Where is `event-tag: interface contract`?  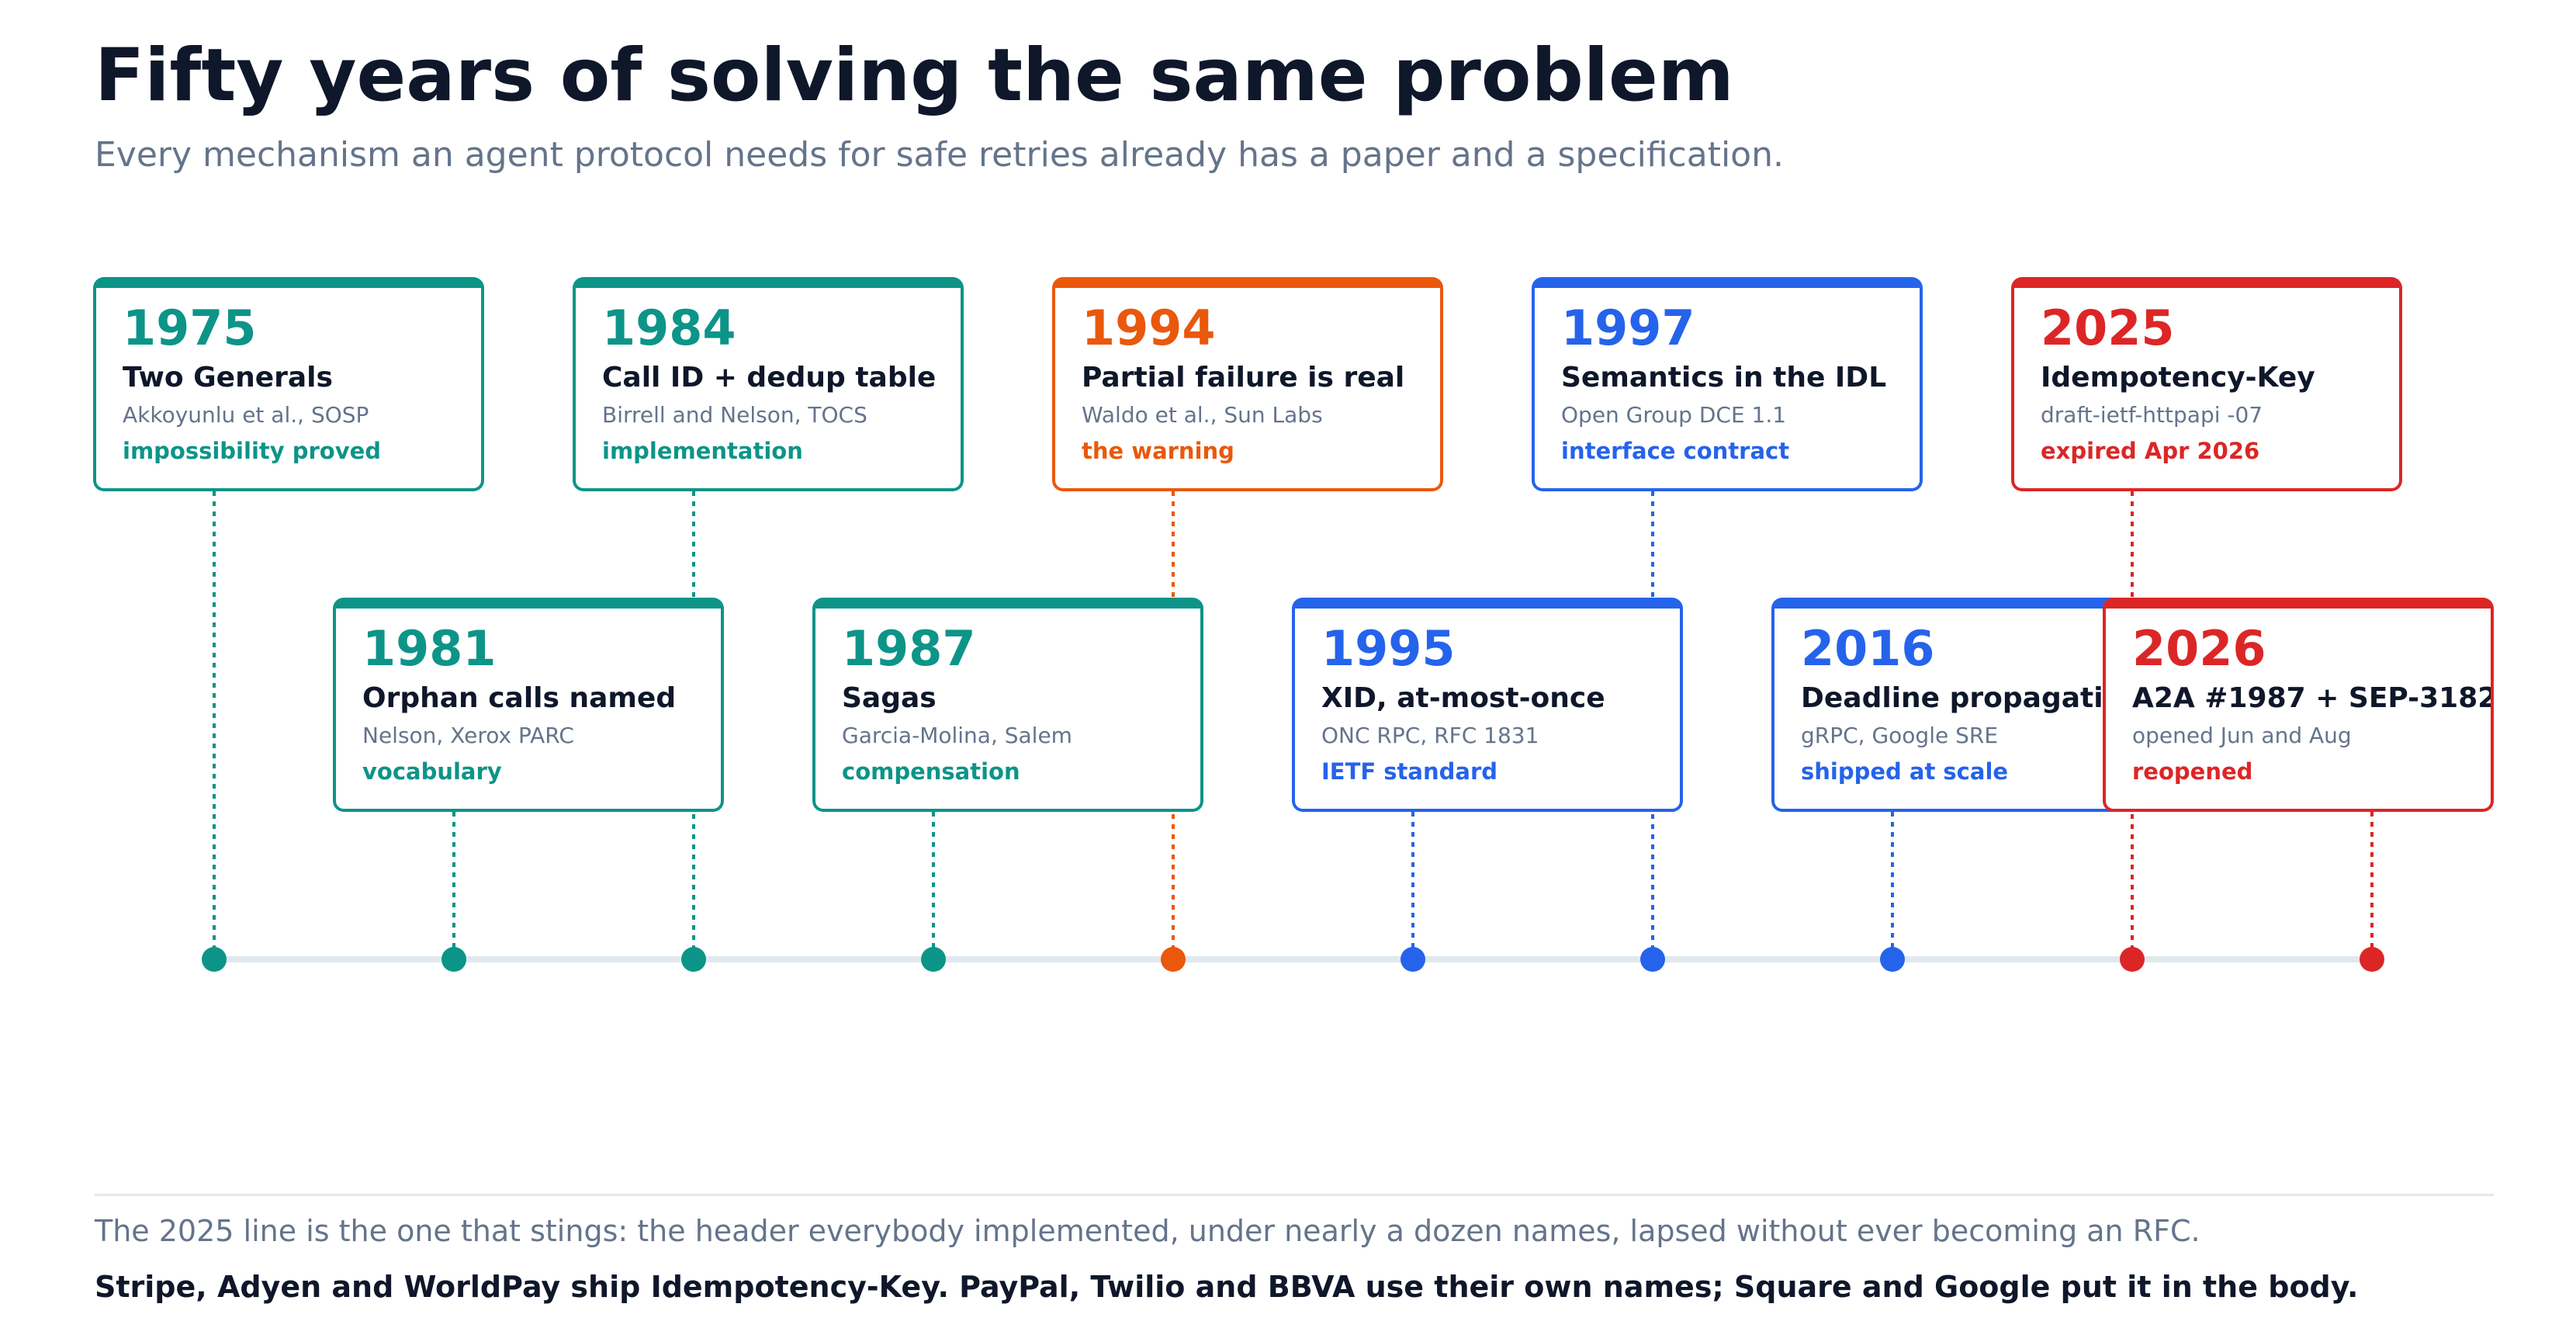
event-tag: interface contract is located at coordinates (1675, 450).